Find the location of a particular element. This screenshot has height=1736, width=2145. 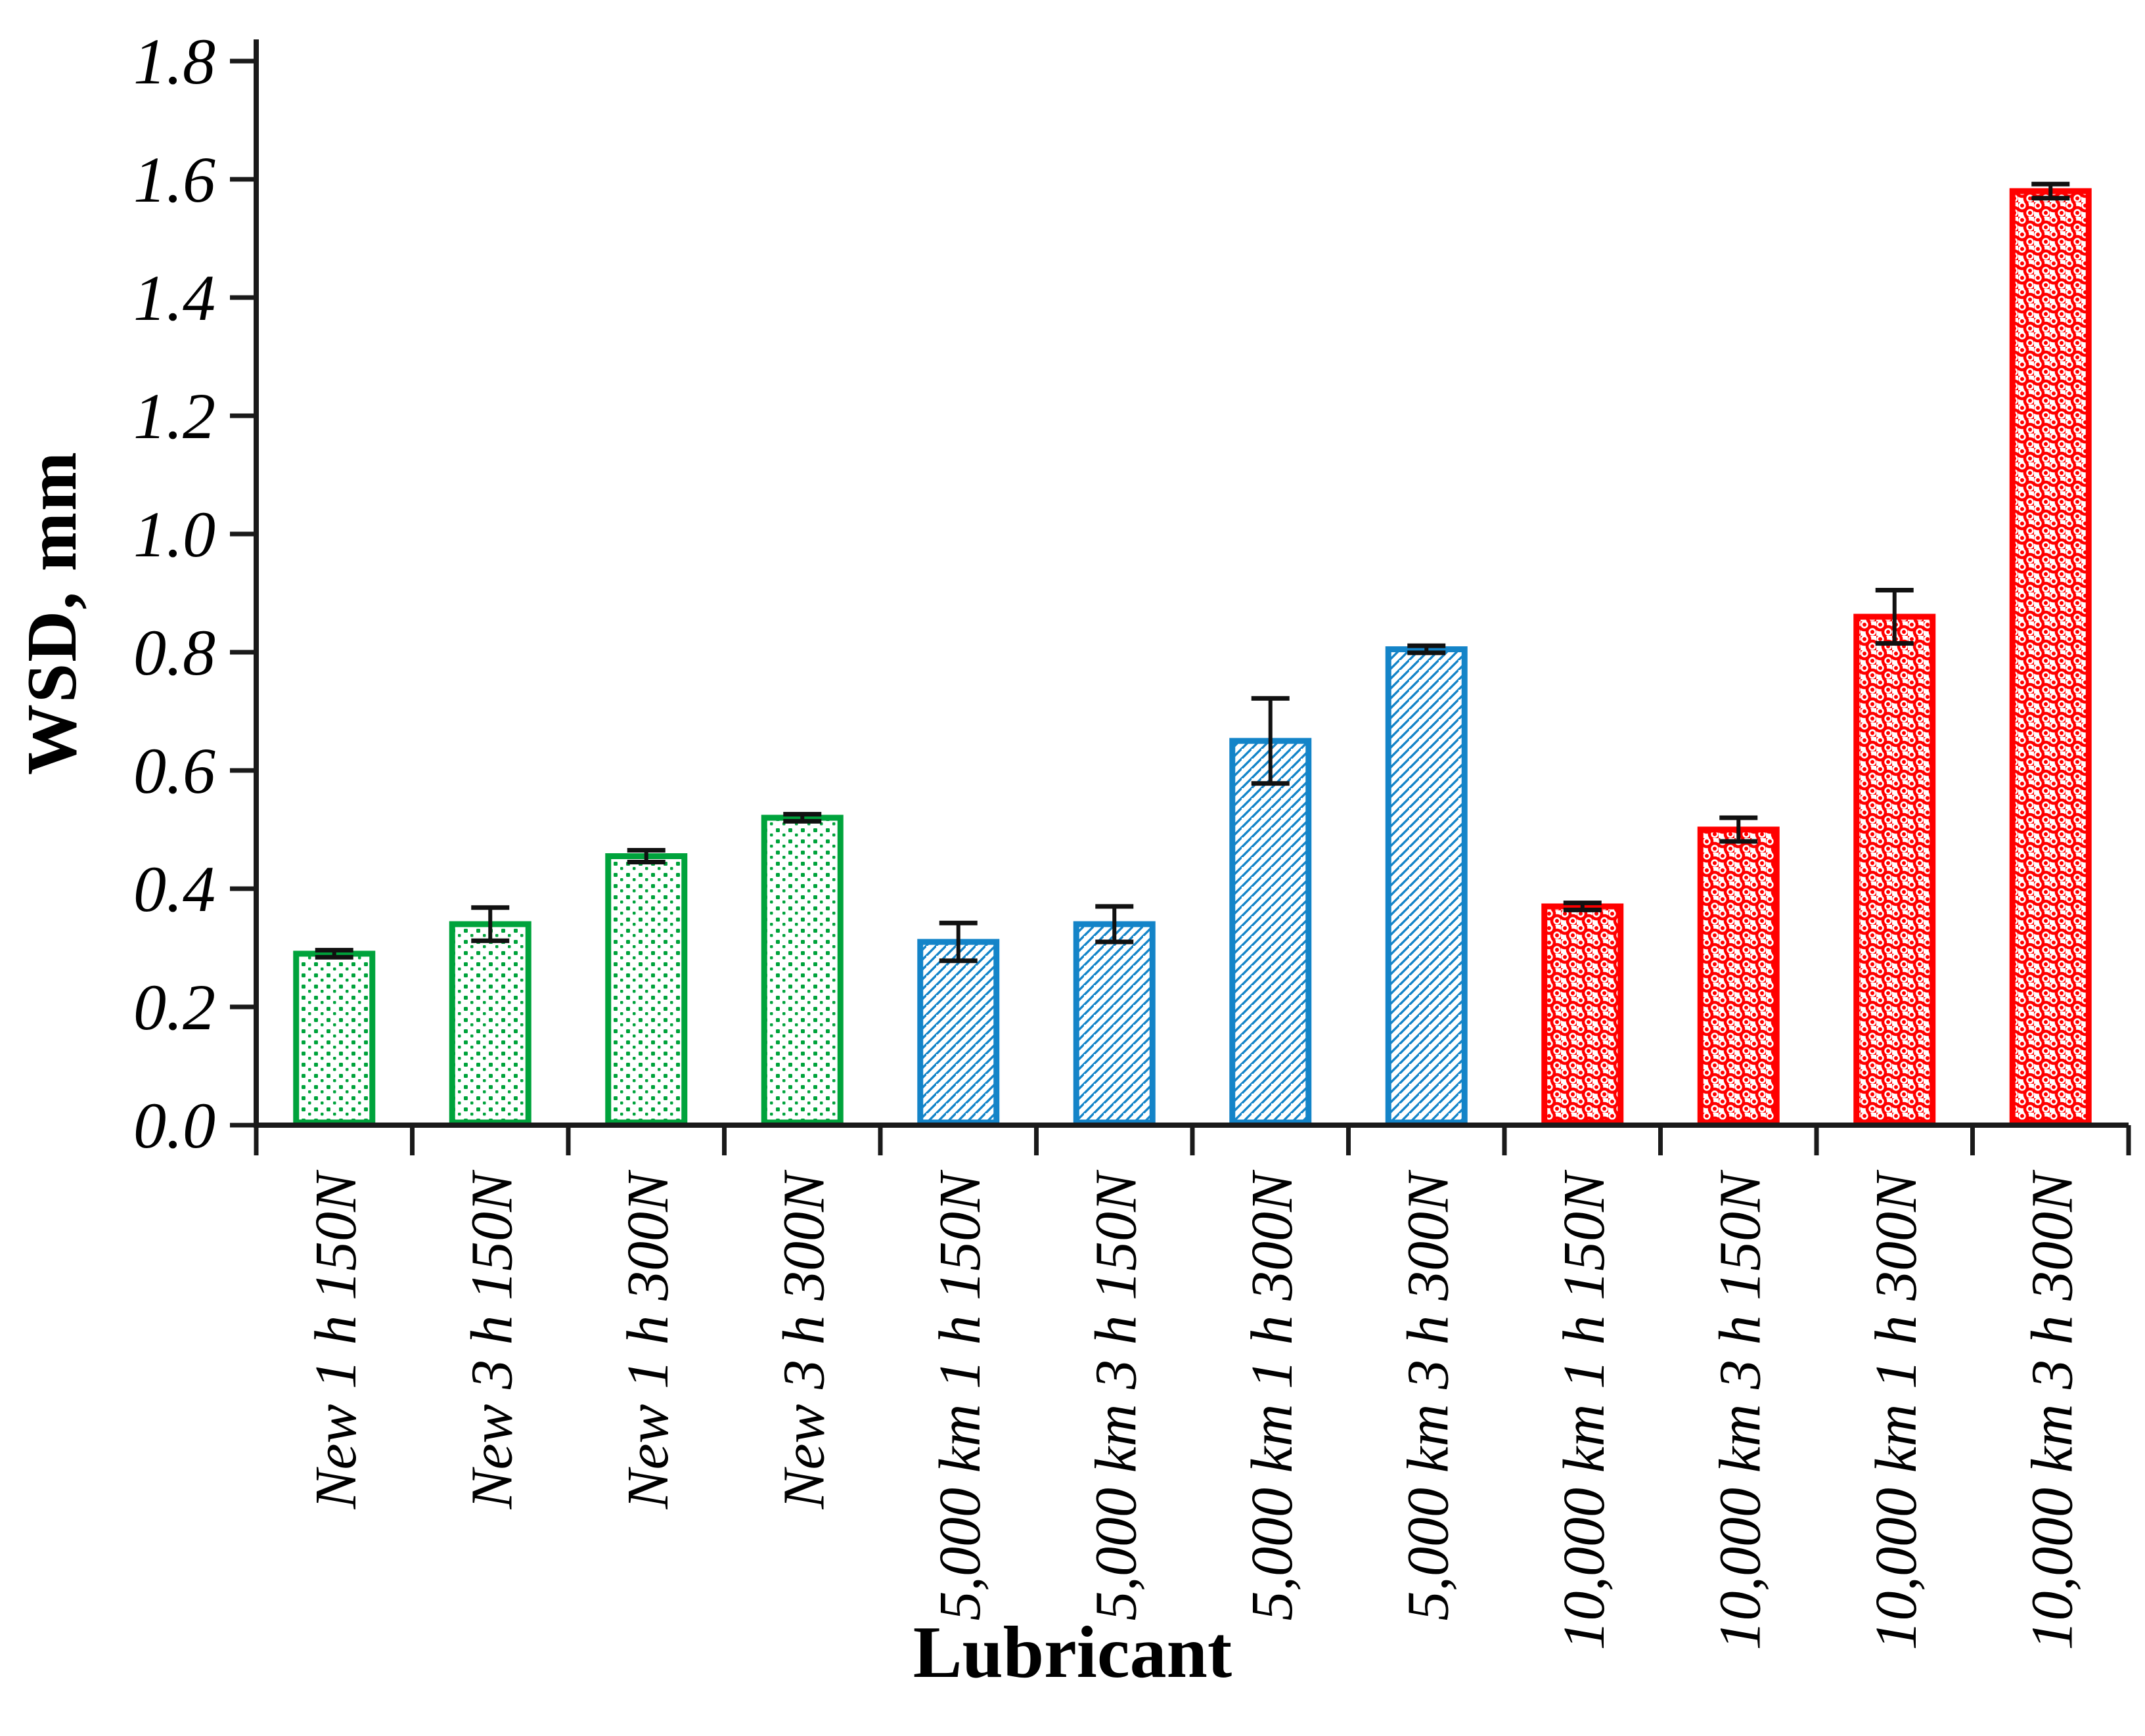

y-axis-title: WSD, mm is located at coordinates (52, 613).